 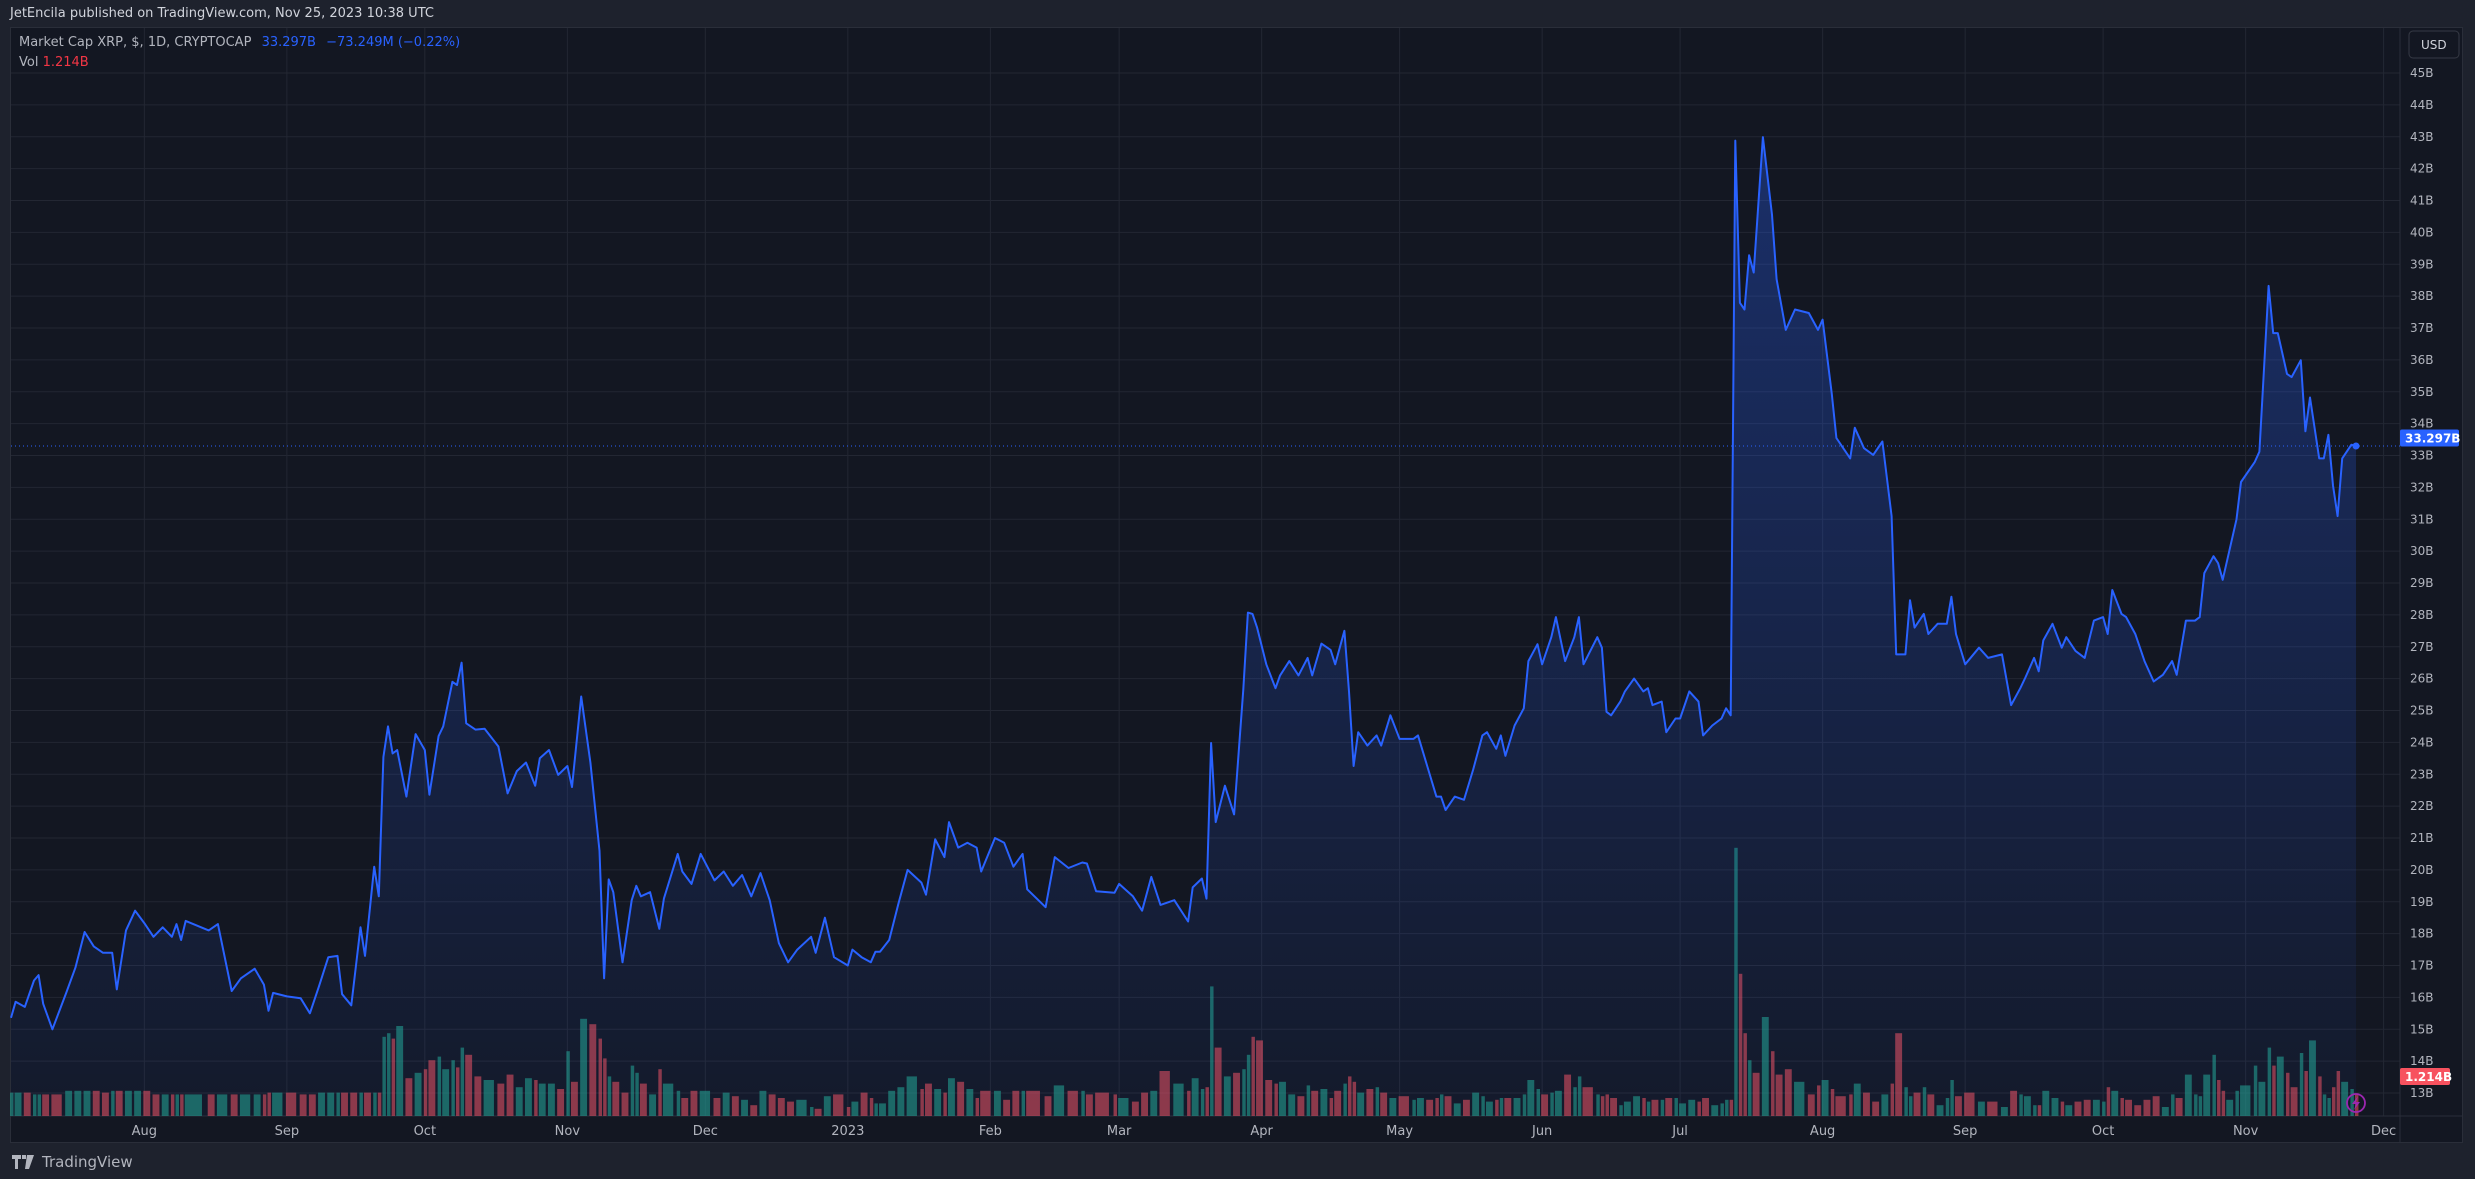 What do you see at coordinates (1119, 1131) in the screenshot?
I see `x-tick-label: Mar` at bounding box center [1119, 1131].